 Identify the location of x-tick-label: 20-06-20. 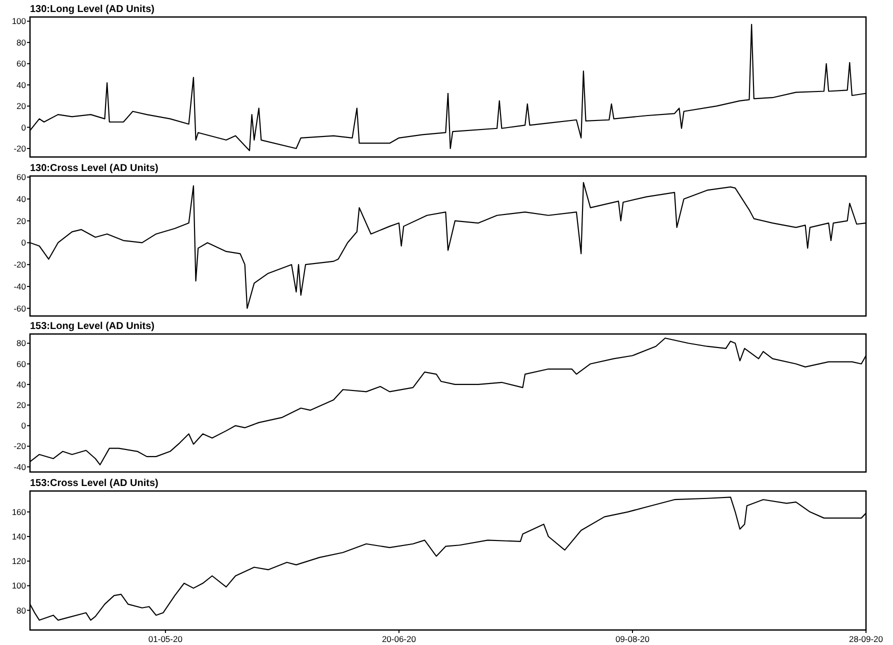
(399, 639).